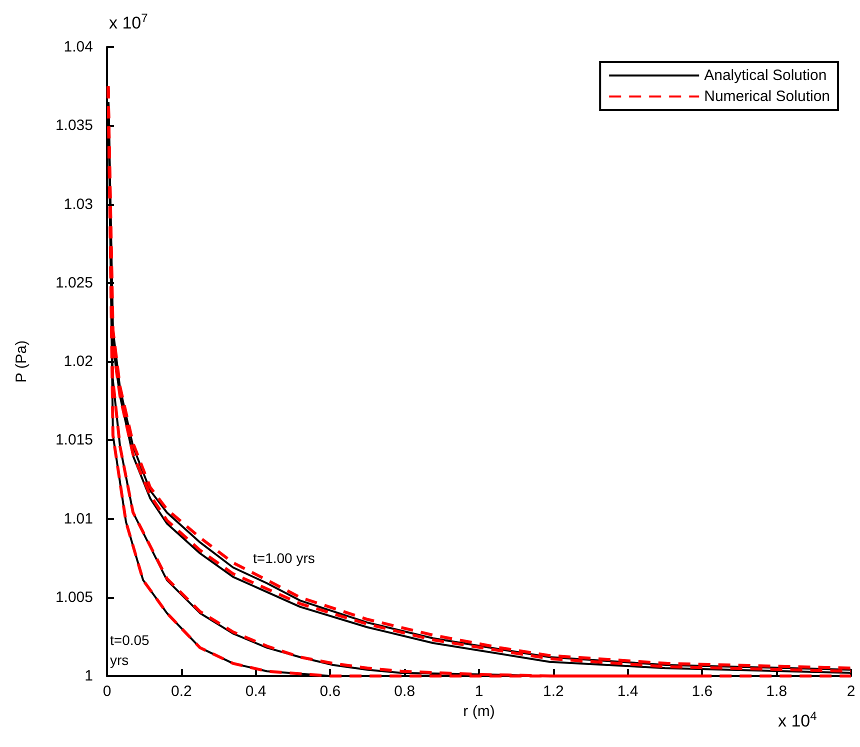 The width and height of the screenshot is (860, 747). I want to click on y-tick-label: 1, so click(88, 676).